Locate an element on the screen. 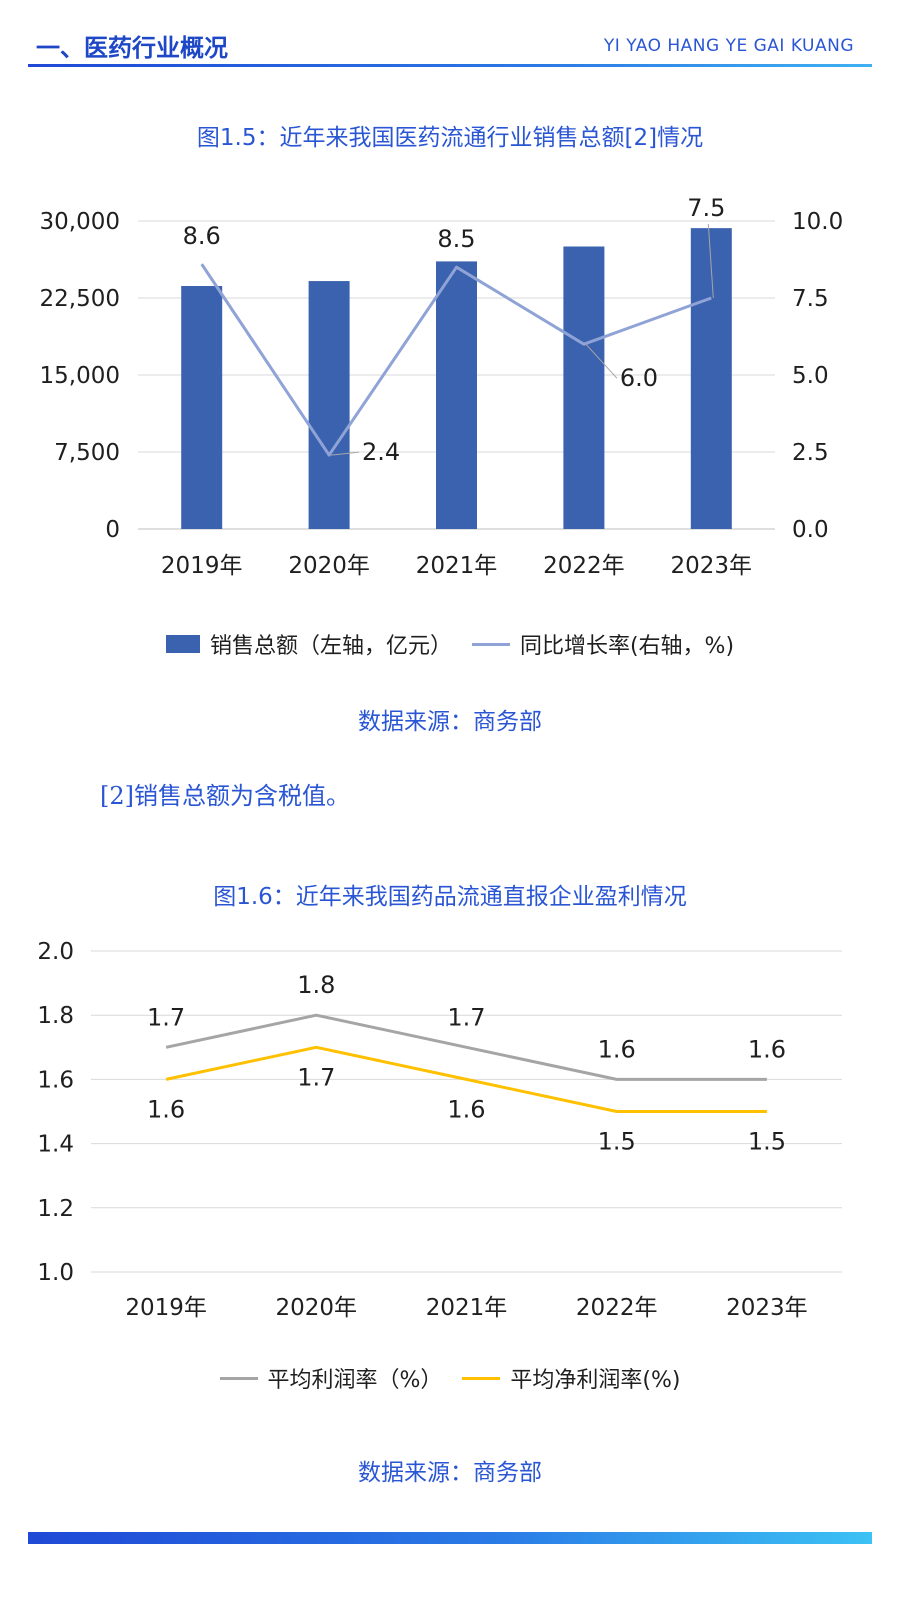  figure1-source: 数据来源：商务部 is located at coordinates (450, 722).